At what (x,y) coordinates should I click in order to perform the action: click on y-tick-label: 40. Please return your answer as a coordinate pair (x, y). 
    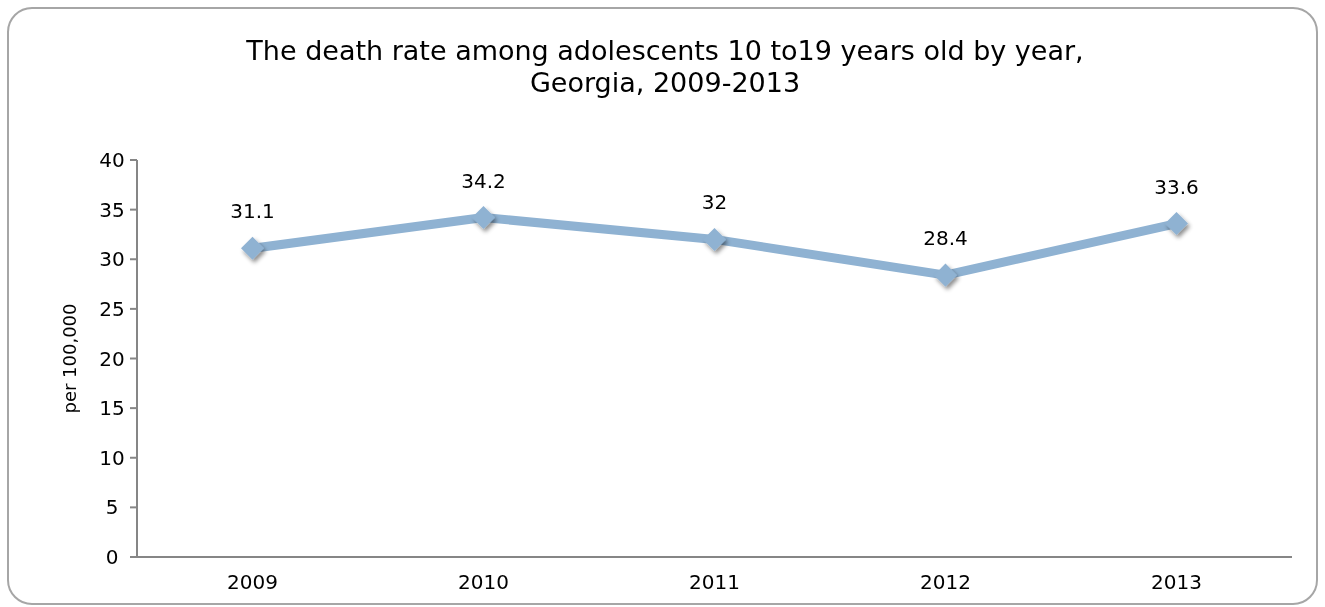
    Looking at the image, I should click on (112, 160).